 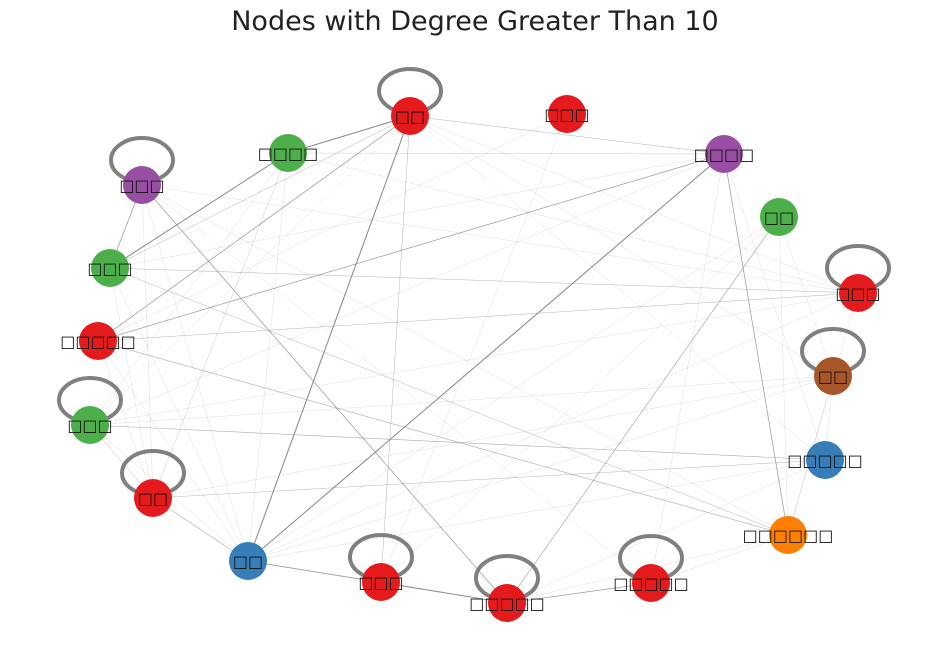 I want to click on edge-n12-n17, so click(x=666, y=531).